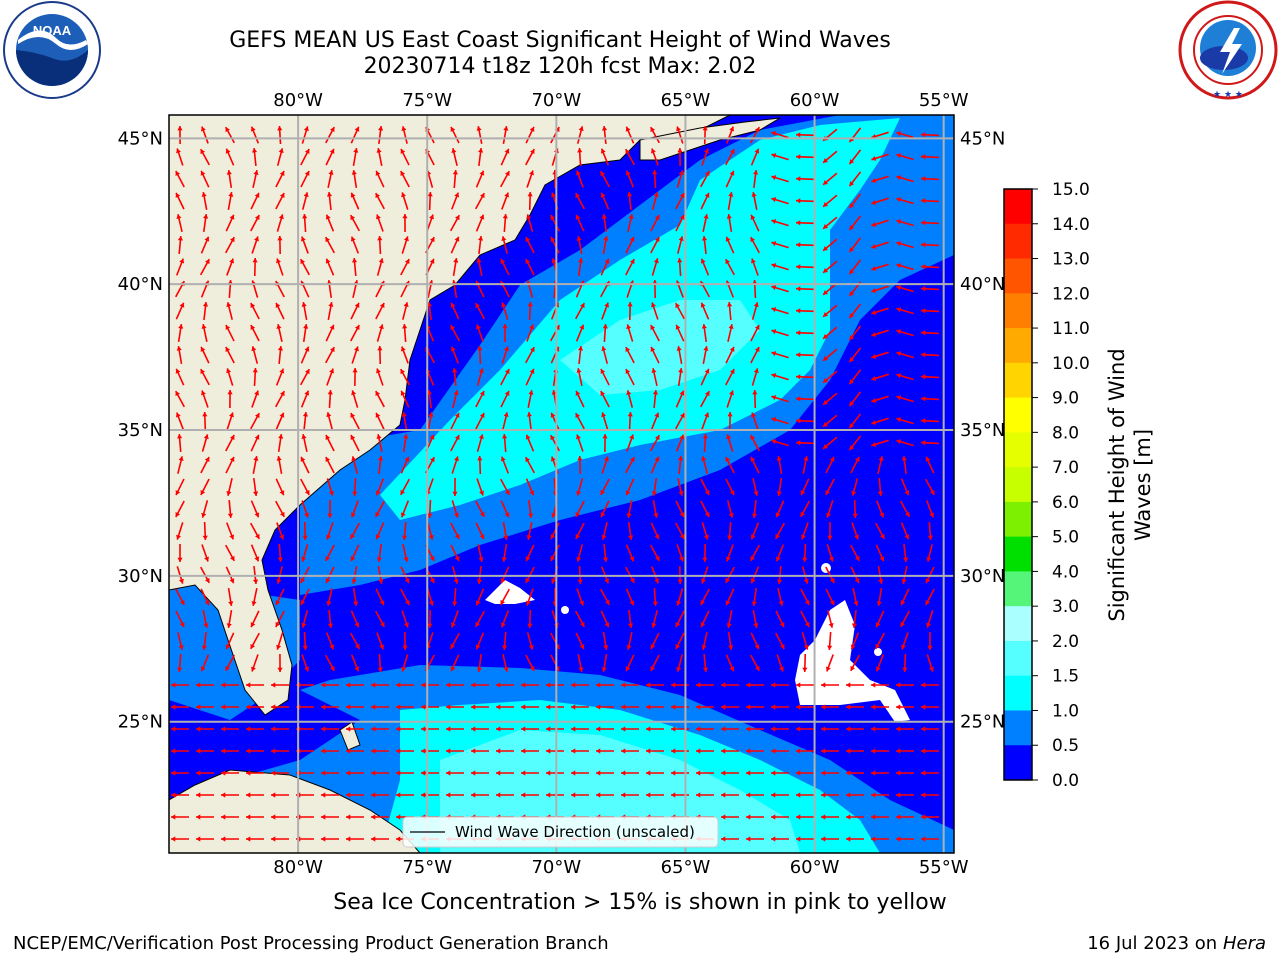  What do you see at coordinates (140, 284) in the screenshot?
I see `lat-tick-label: 40°N` at bounding box center [140, 284].